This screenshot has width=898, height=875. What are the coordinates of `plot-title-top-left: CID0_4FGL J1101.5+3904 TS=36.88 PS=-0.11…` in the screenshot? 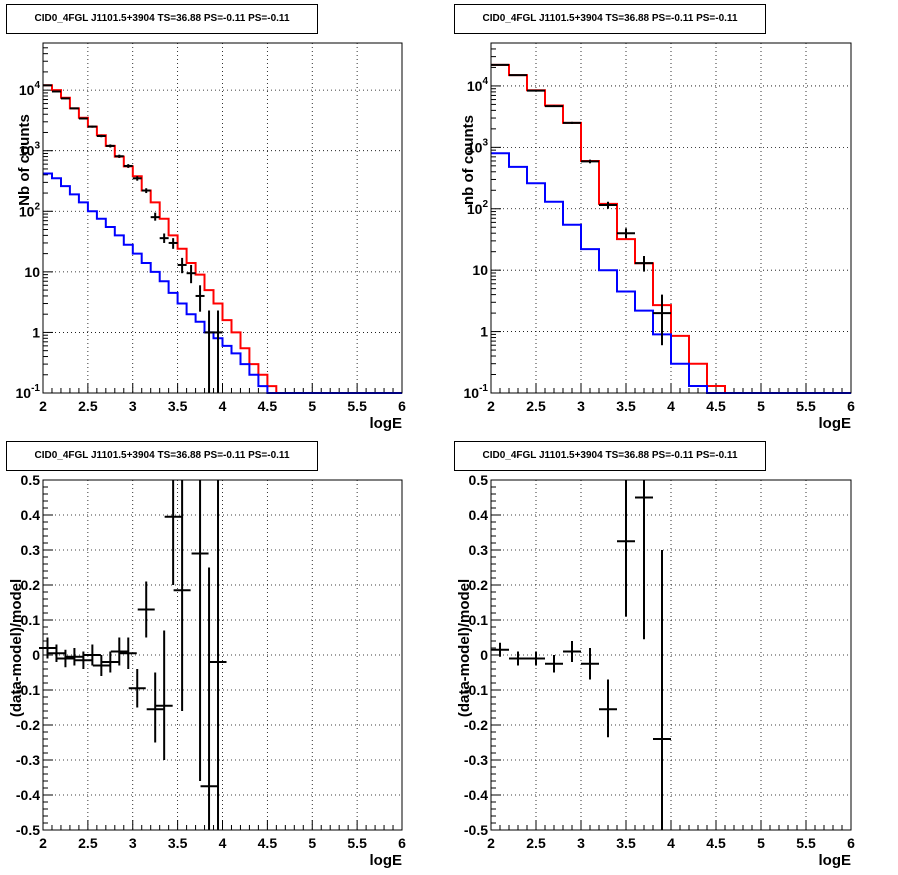 It's located at (162, 19).